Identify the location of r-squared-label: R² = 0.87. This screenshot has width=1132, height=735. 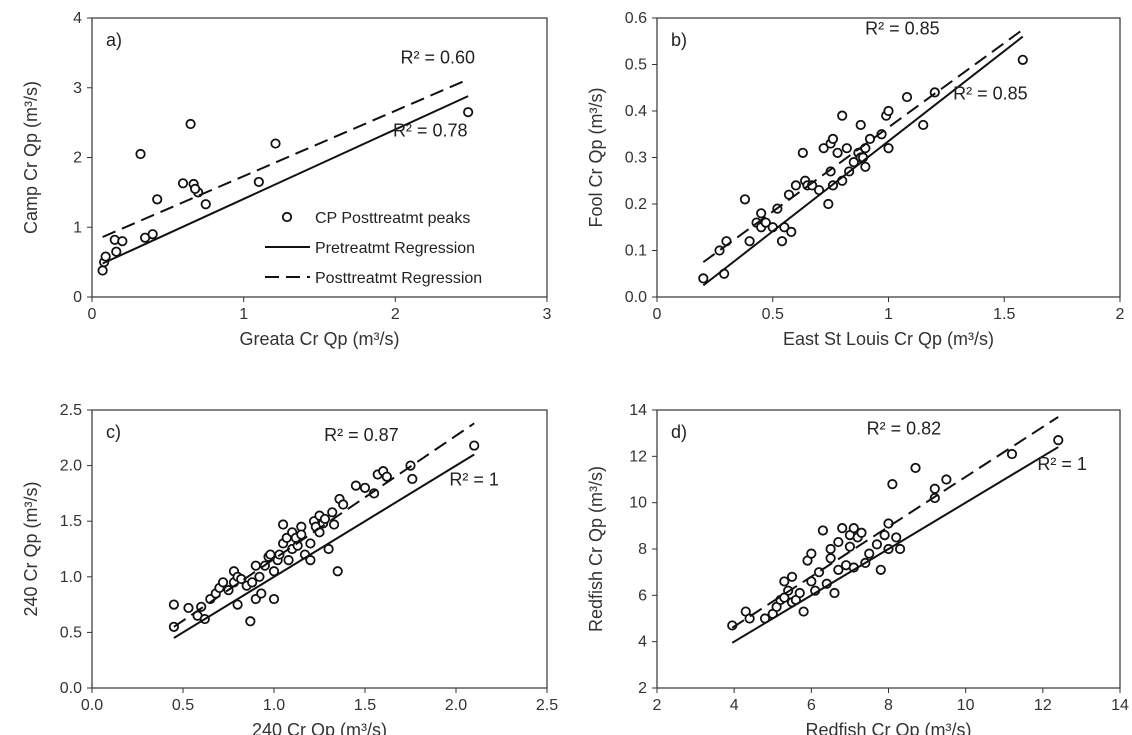
(361, 435).